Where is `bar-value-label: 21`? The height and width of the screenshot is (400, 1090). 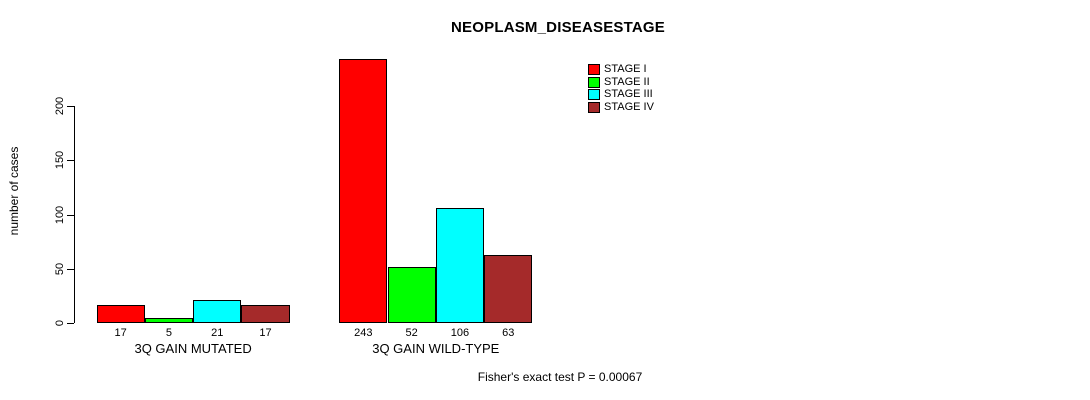
bar-value-label: 21 is located at coordinates (217, 333).